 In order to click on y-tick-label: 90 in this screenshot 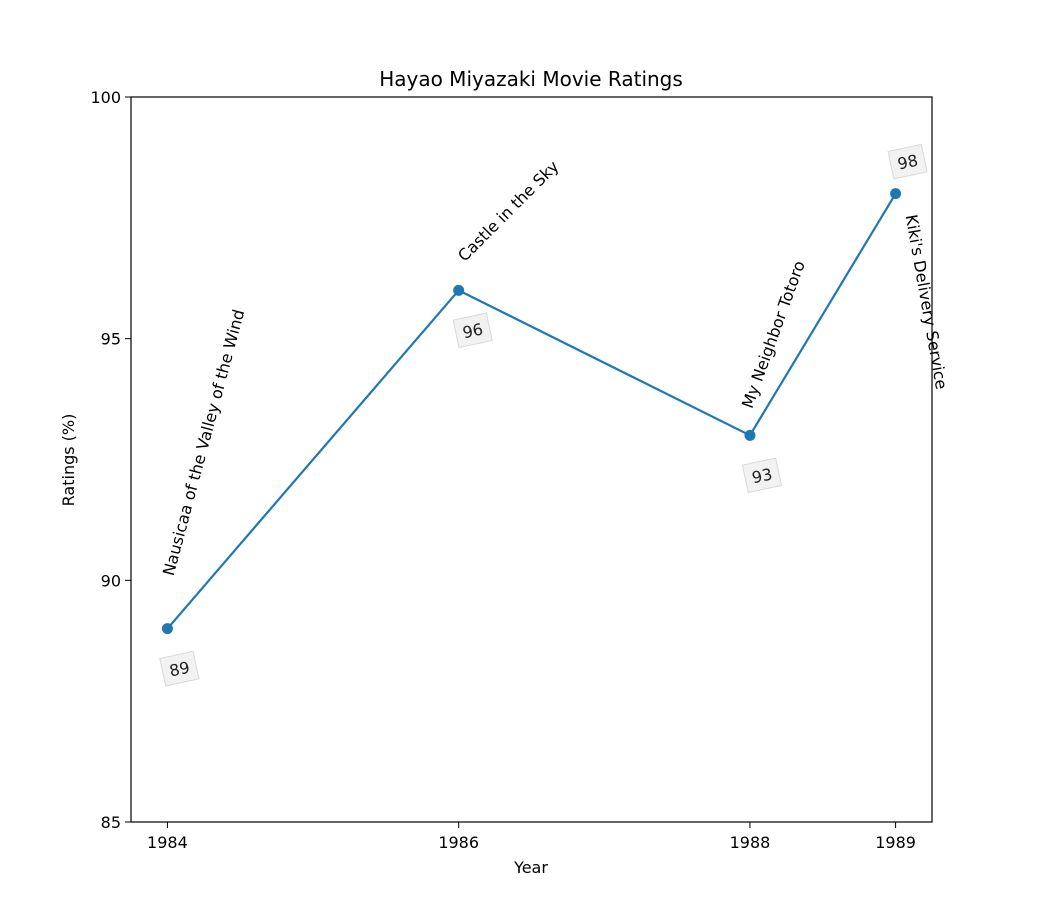, I will do `click(111, 580)`.